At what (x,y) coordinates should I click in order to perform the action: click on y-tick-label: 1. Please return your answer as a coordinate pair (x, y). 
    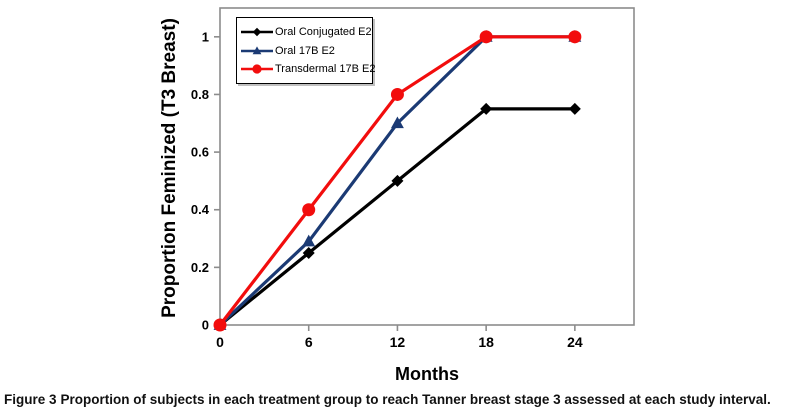
    Looking at the image, I should click on (205, 36).